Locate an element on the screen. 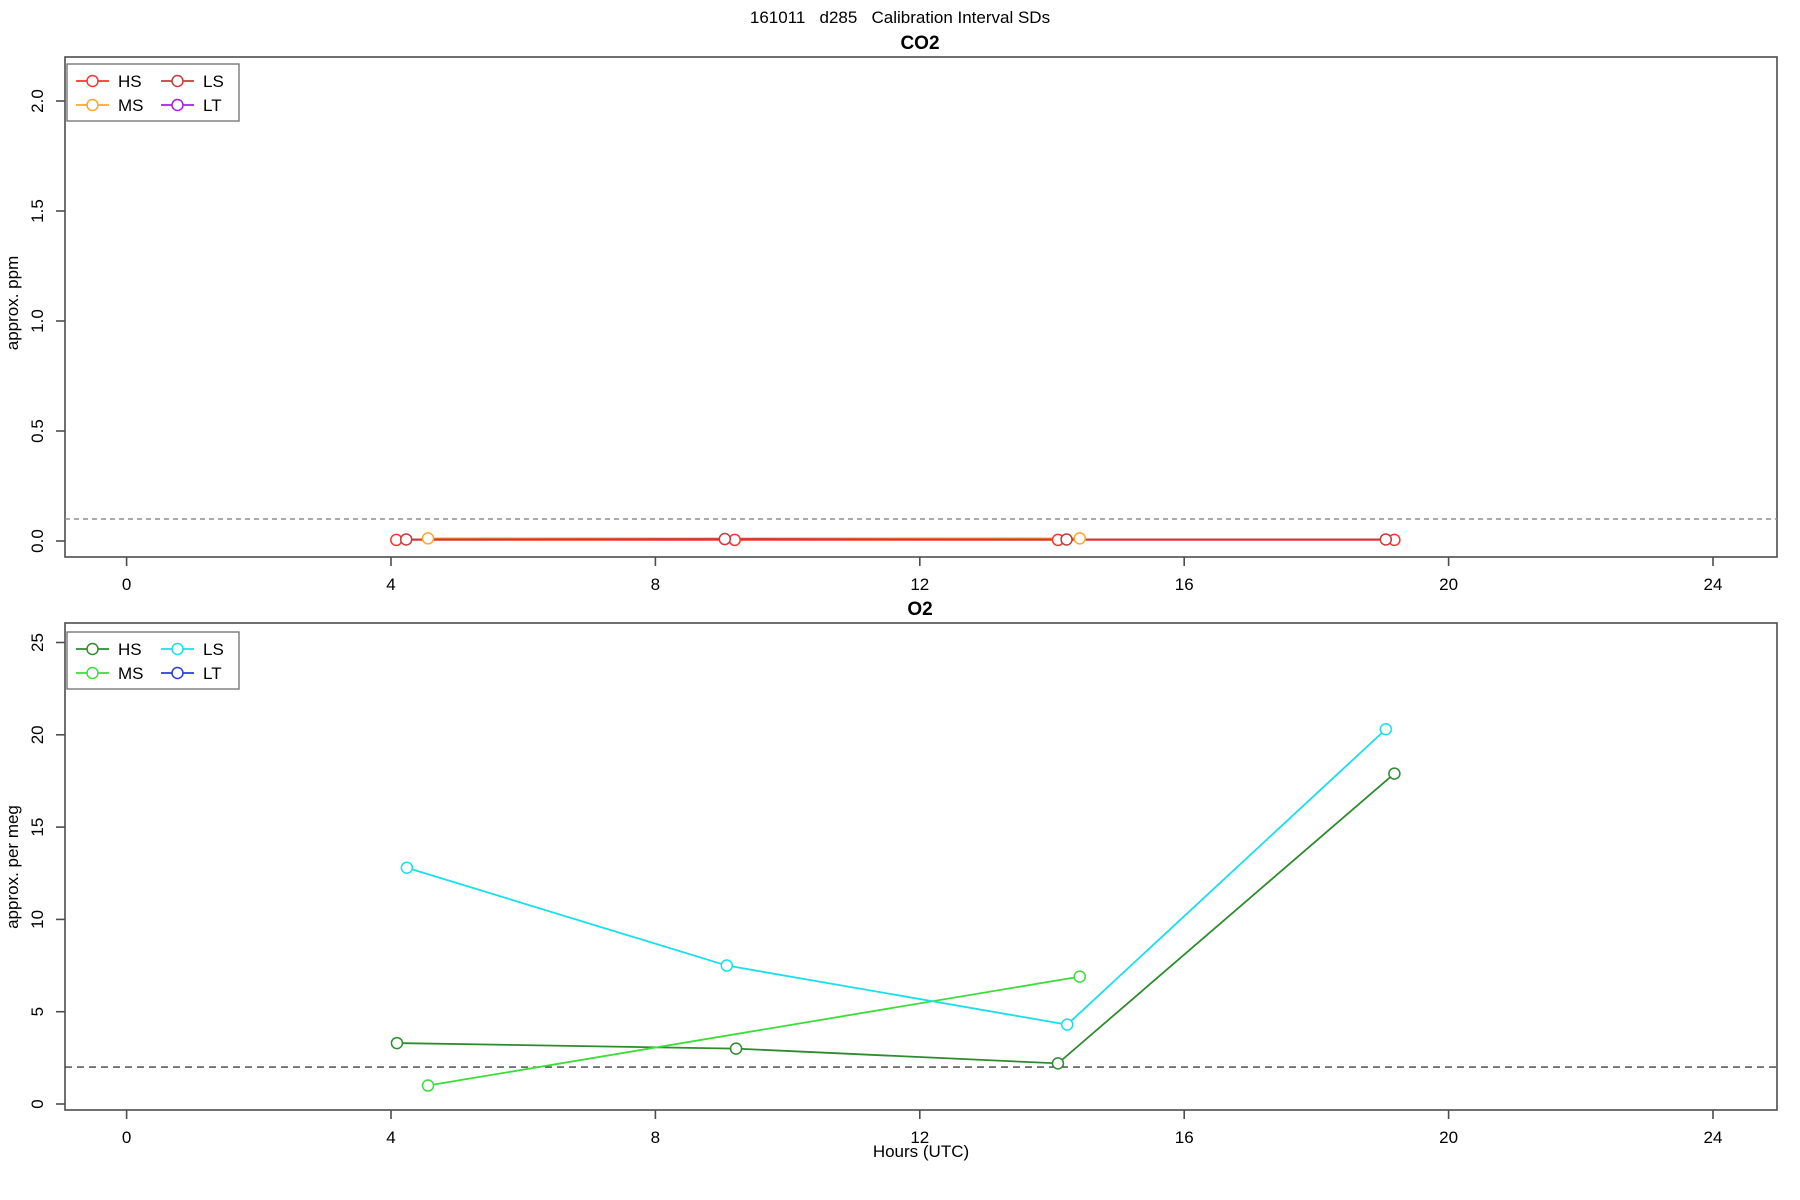 This screenshot has width=1800, height=1200. o2-y-tick-label: 10 is located at coordinates (37, 919).